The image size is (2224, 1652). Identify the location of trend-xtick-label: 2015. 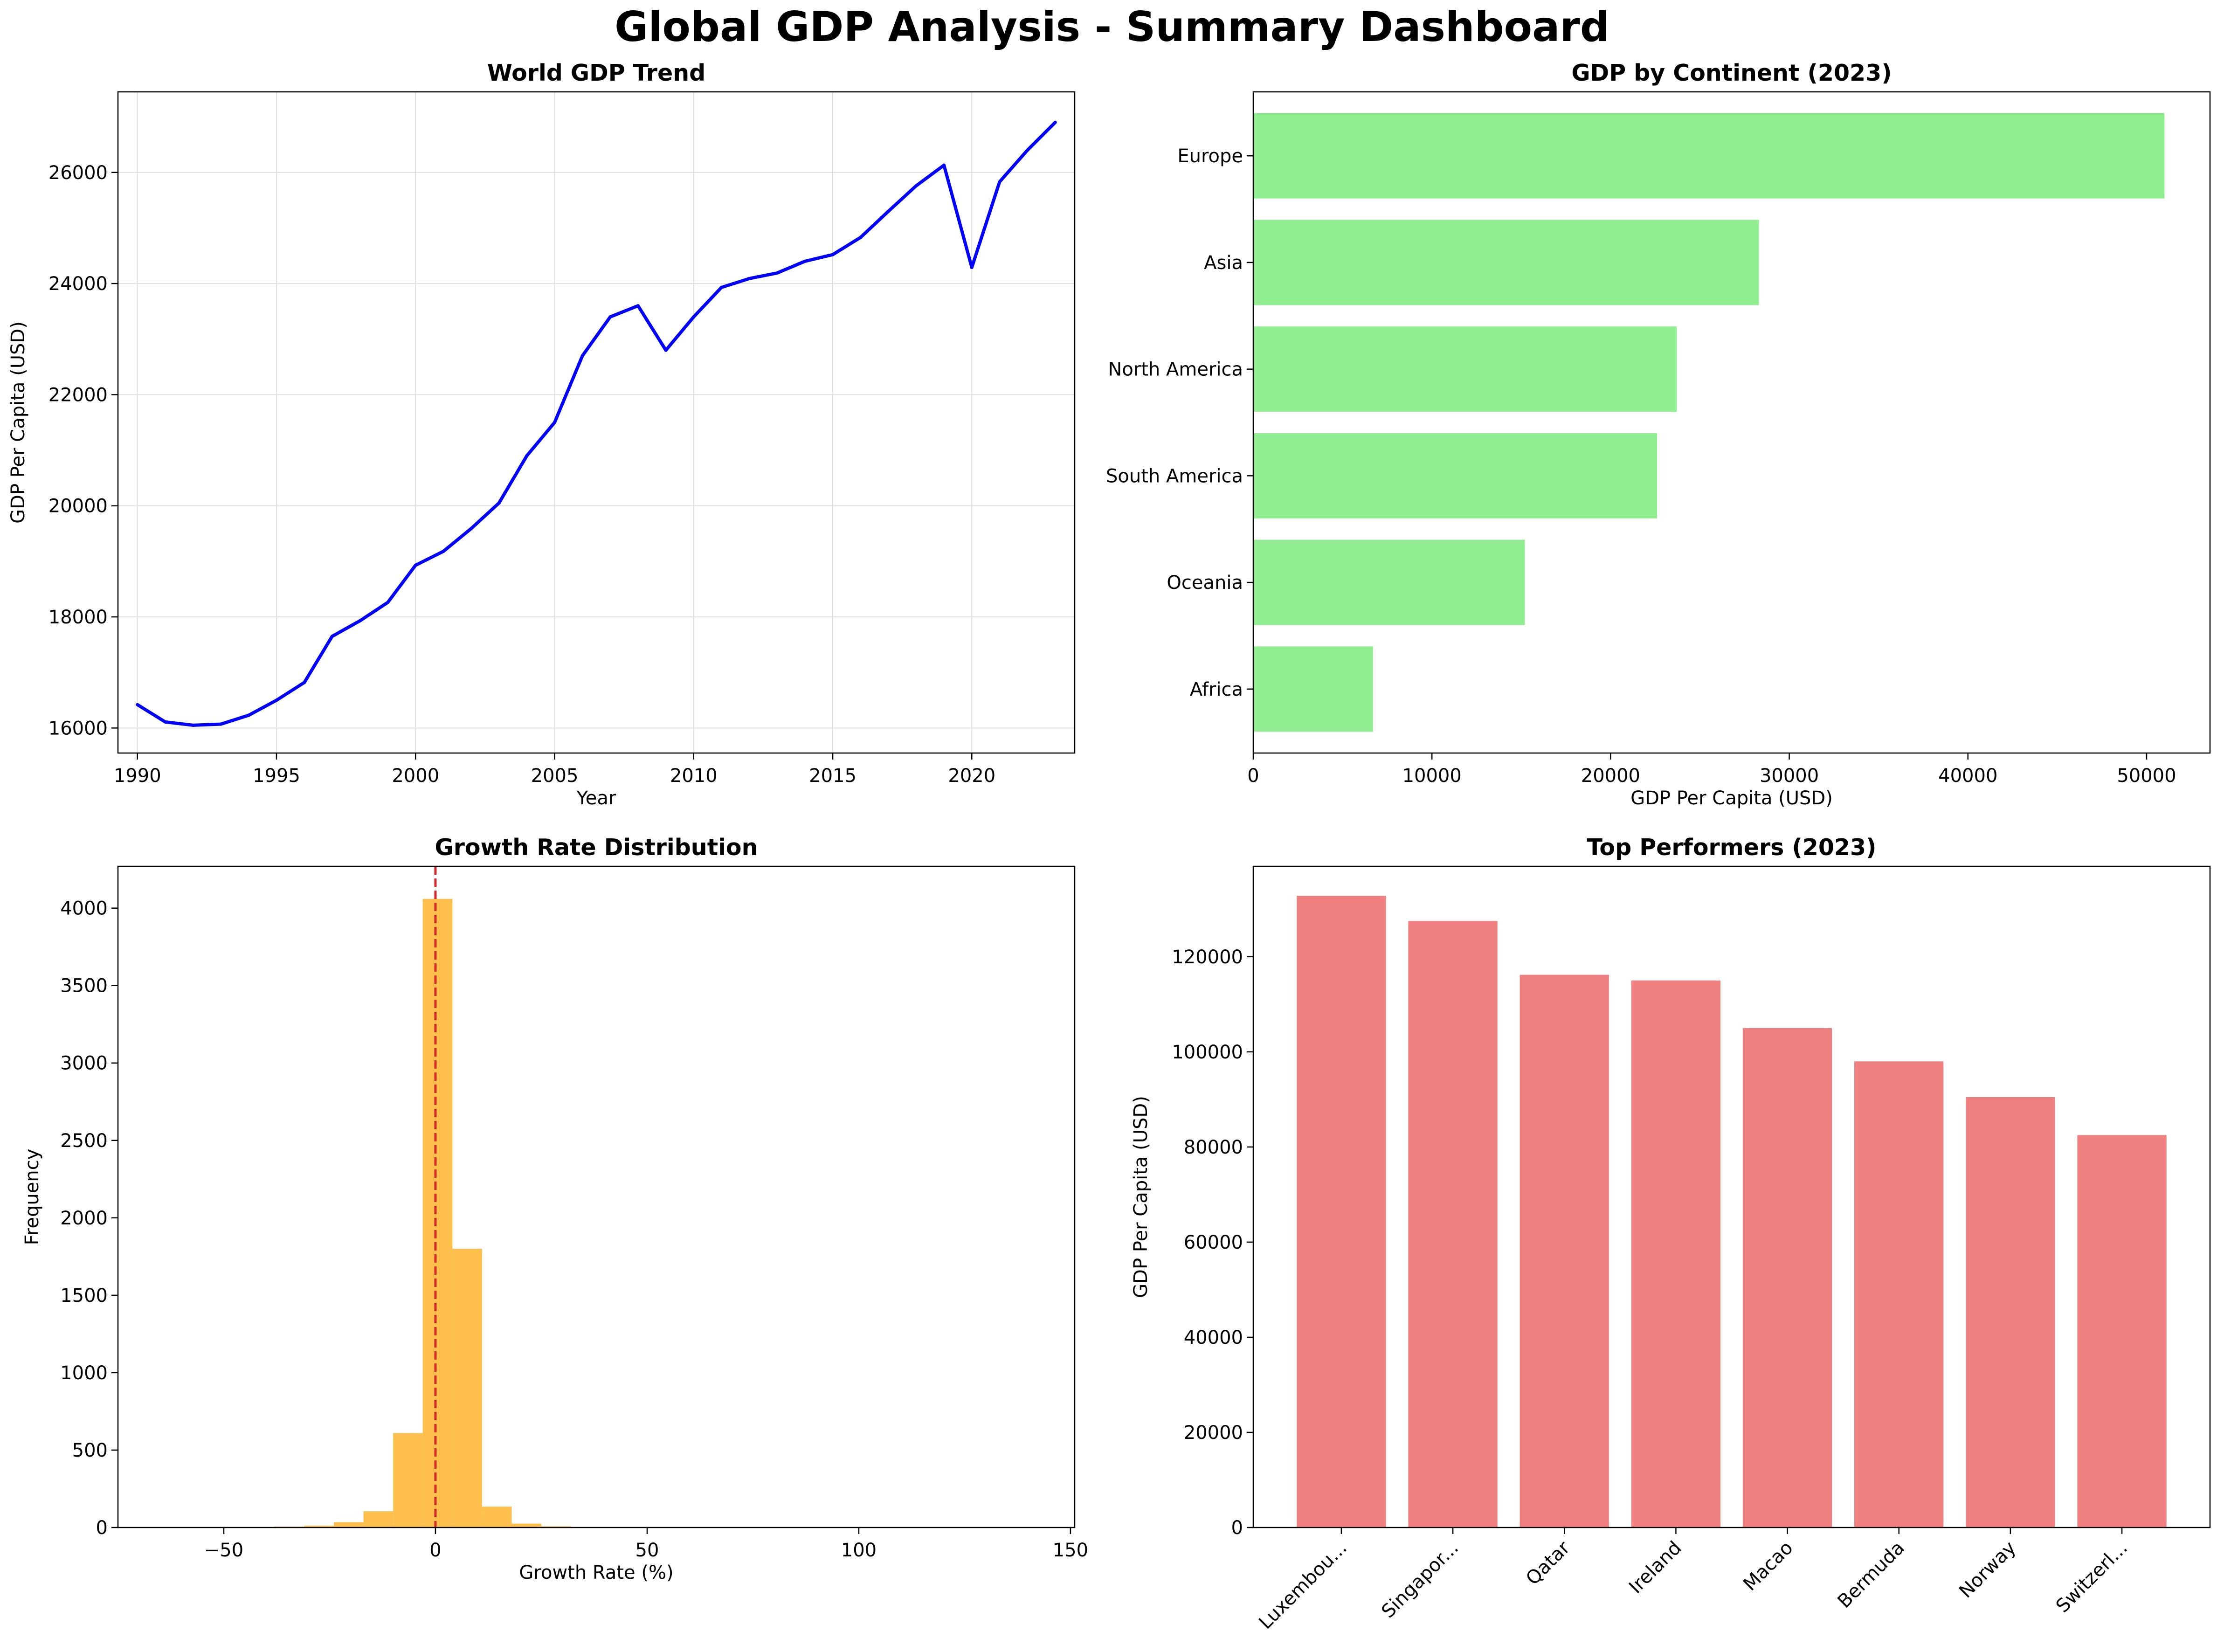
(832, 776).